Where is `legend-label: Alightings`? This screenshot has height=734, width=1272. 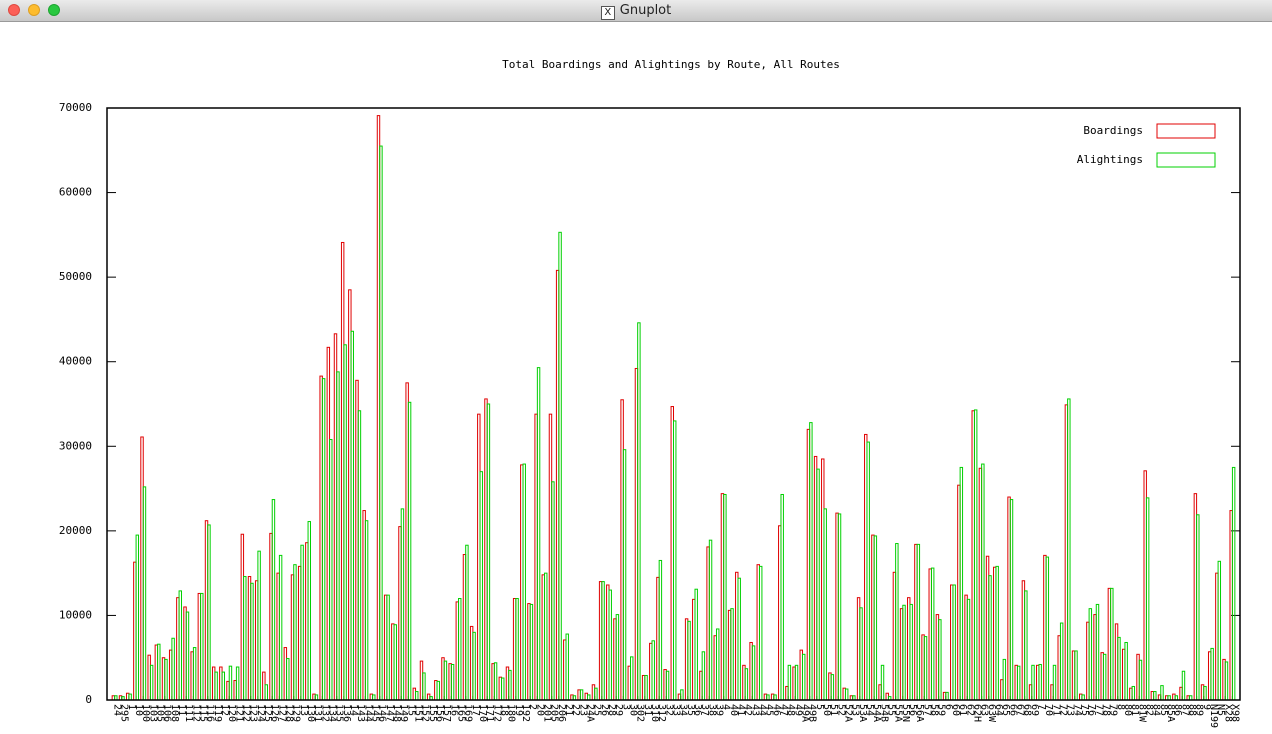
legend-label: Alightings is located at coordinates (1110, 159).